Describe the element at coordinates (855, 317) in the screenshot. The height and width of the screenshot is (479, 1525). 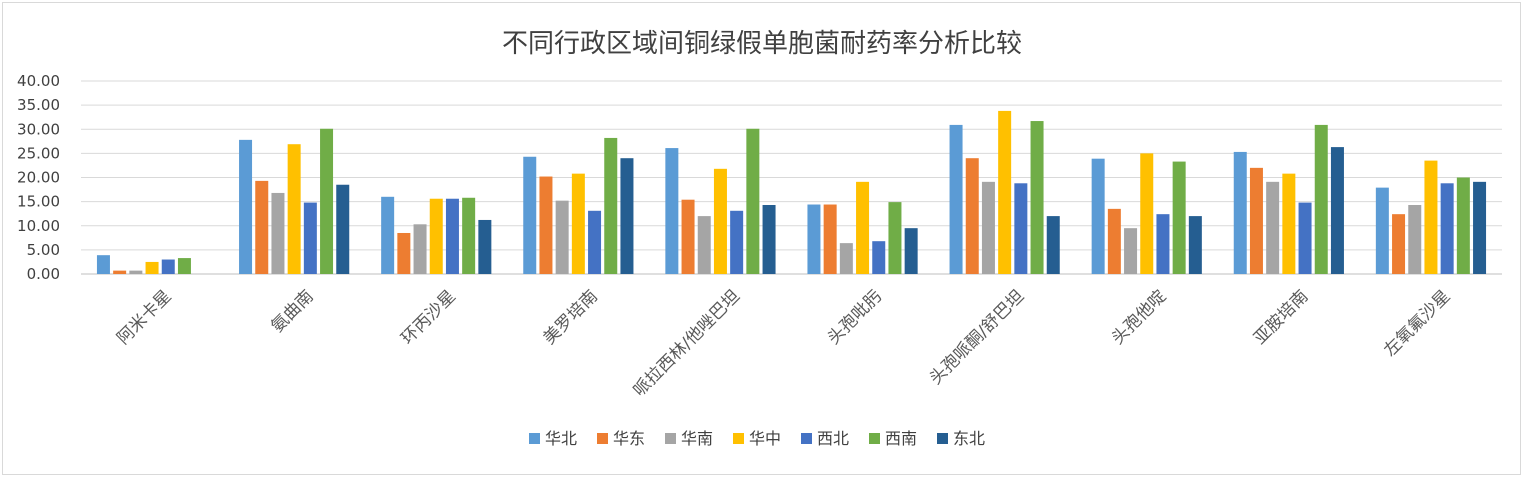
I see `x-category-label: 头孢吡肟` at that location.